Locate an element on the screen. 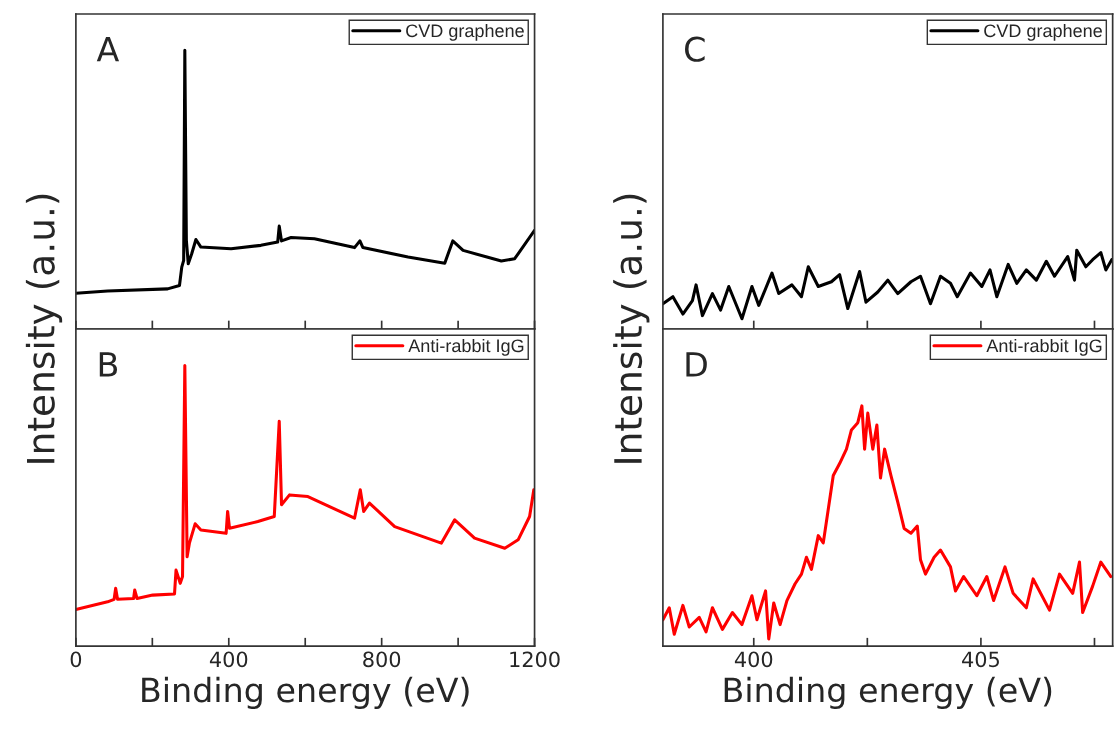 The height and width of the screenshot is (736, 1116). text: C is located at coordinates (695, 49).